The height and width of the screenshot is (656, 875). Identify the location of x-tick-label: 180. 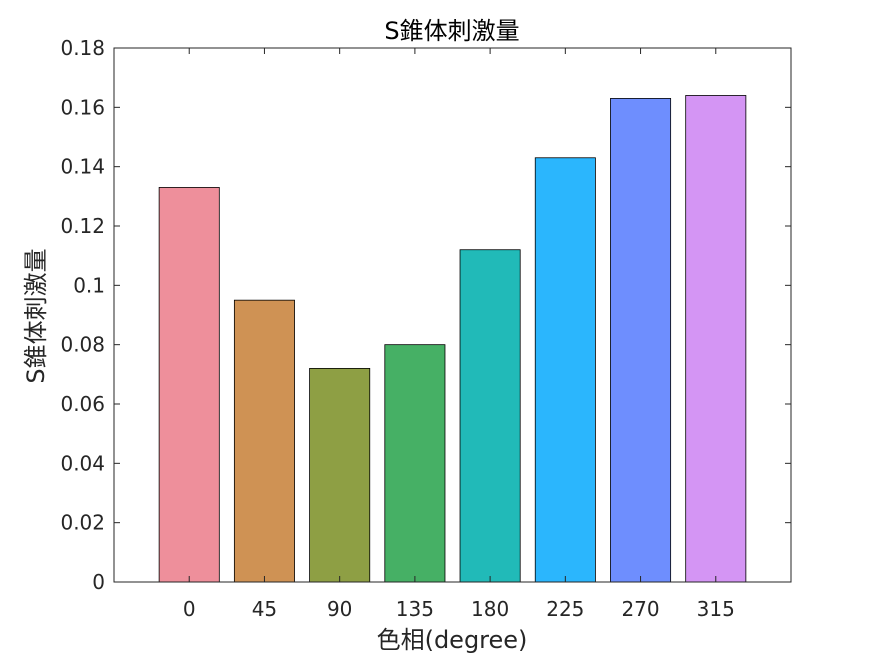
(490, 609).